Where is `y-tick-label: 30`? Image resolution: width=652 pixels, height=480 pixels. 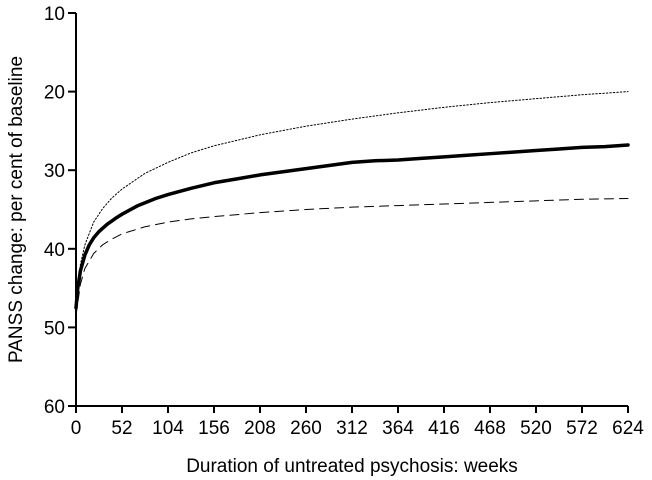
y-tick-label: 30 is located at coordinates (54, 171).